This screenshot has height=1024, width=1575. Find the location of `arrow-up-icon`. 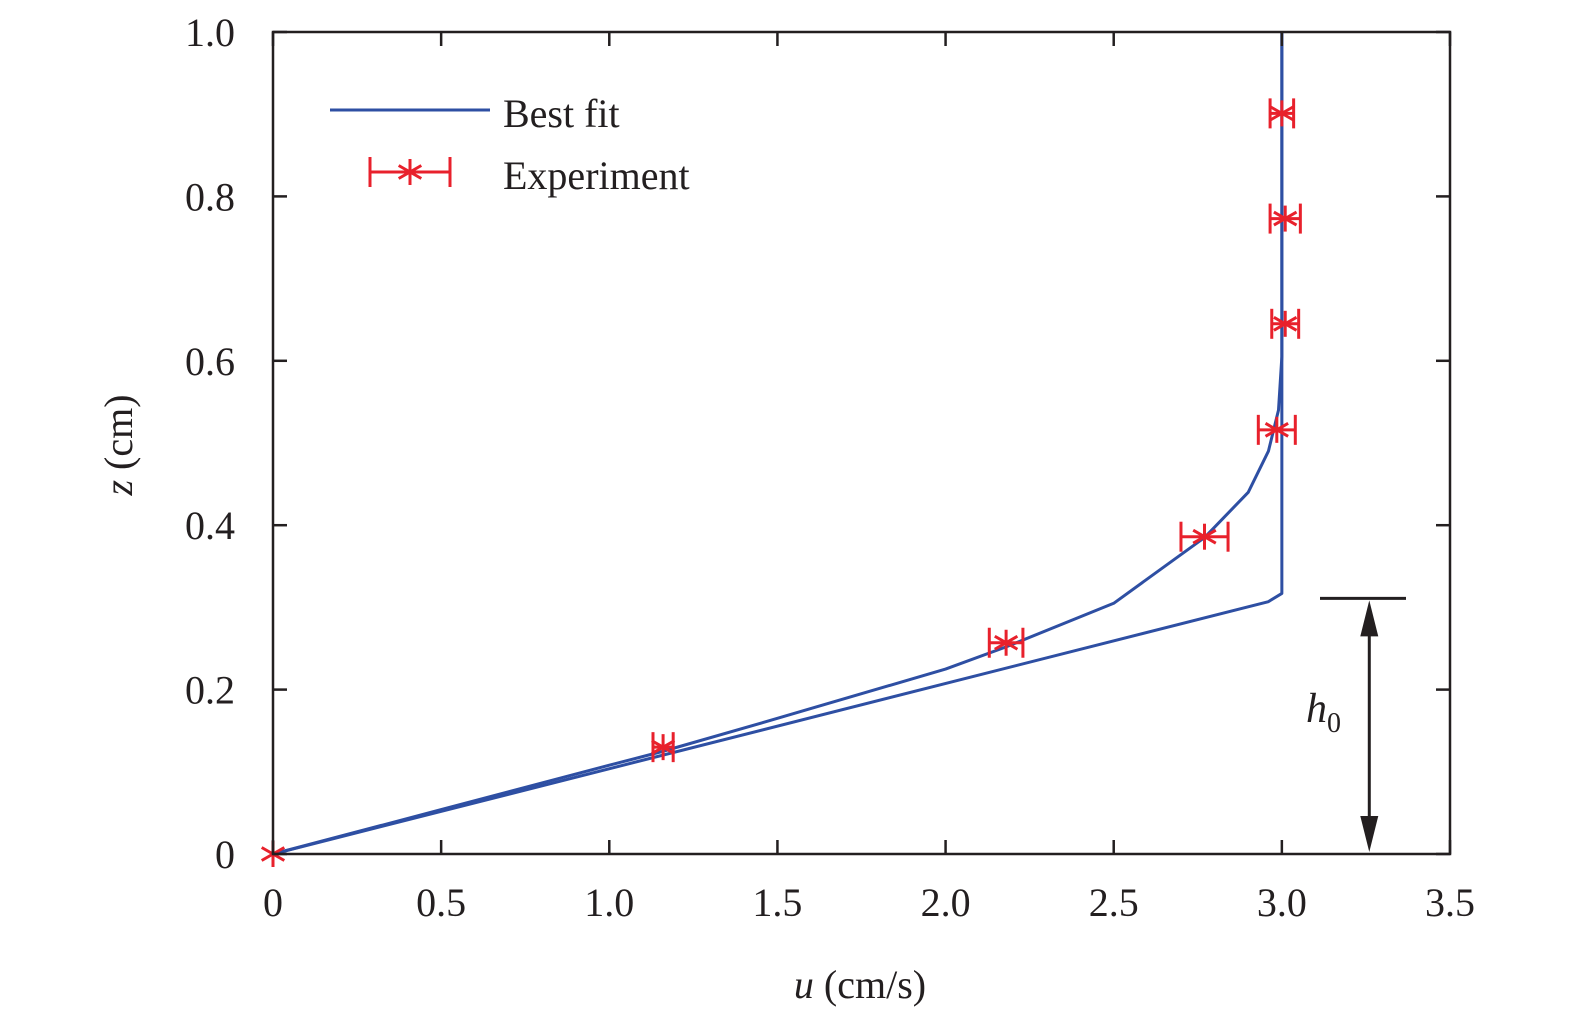

arrow-up-icon is located at coordinates (1369, 618).